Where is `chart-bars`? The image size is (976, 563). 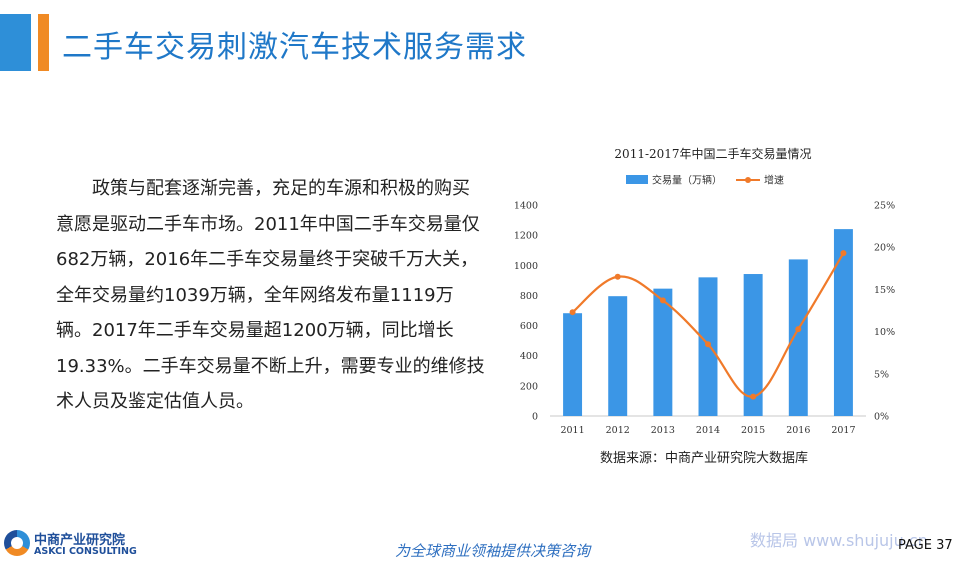
chart-bars is located at coordinates (708, 322).